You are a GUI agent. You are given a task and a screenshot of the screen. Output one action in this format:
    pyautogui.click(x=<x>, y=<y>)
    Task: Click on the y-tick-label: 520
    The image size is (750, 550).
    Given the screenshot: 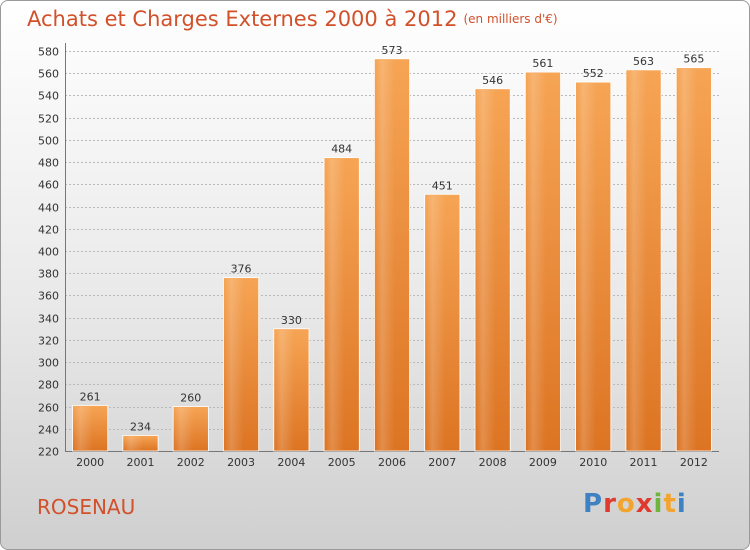 What is the action you would take?
    pyautogui.click(x=48, y=119)
    